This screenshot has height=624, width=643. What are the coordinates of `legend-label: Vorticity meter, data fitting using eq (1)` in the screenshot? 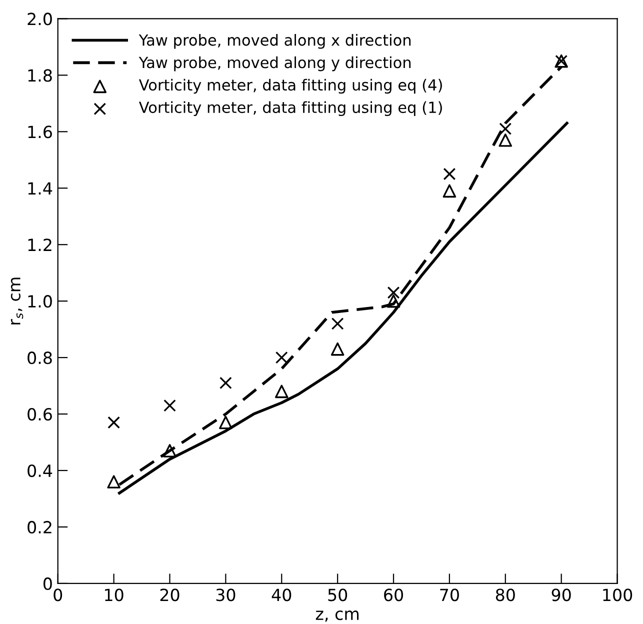 It's located at (290, 108).